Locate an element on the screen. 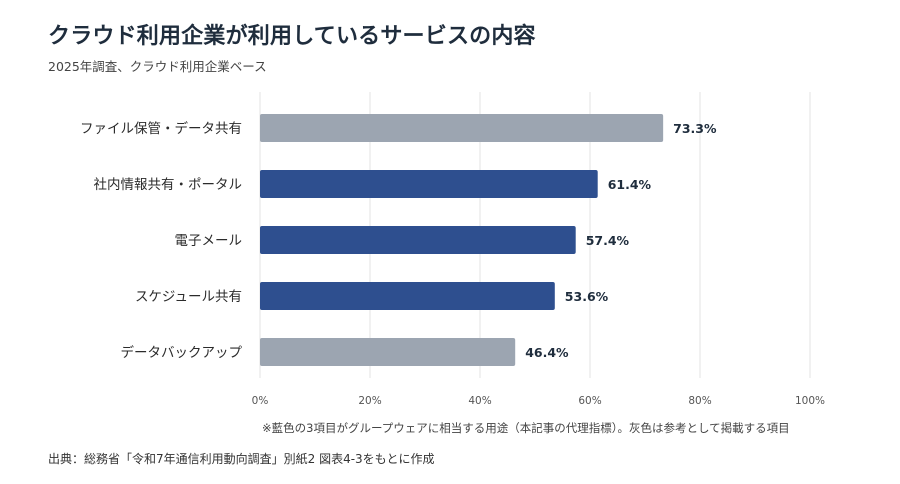  chart-subtitle: 2025年調査、クラウド利用企業ベース is located at coordinates (157, 66).